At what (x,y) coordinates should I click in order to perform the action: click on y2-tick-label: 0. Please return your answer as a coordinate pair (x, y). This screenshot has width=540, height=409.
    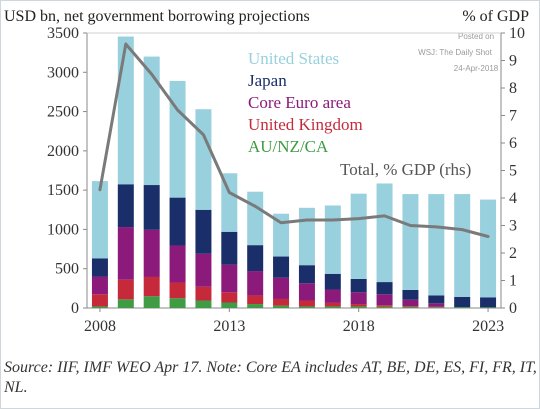
    Looking at the image, I should click on (513, 308).